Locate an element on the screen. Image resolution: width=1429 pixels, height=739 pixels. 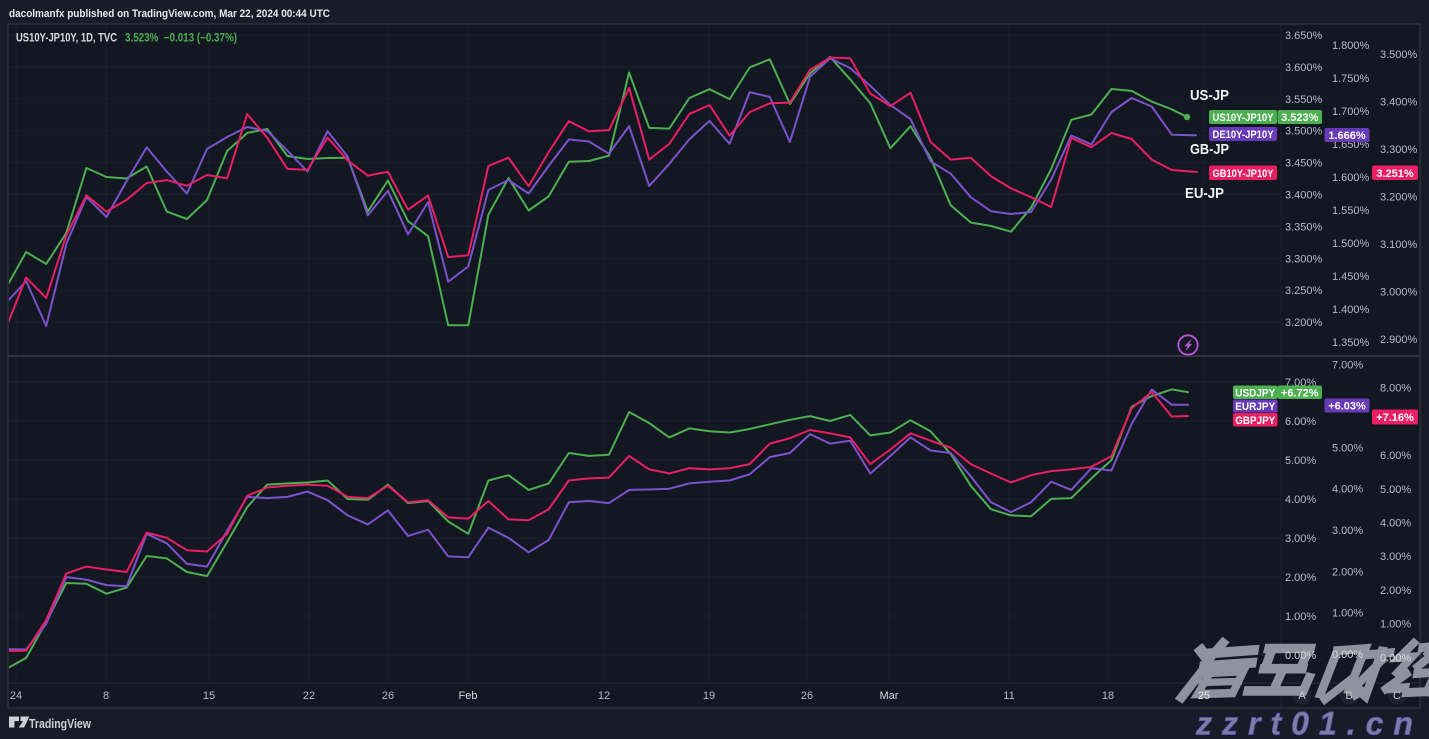
svg-text: GBPJPY is located at coordinates (1255, 421).